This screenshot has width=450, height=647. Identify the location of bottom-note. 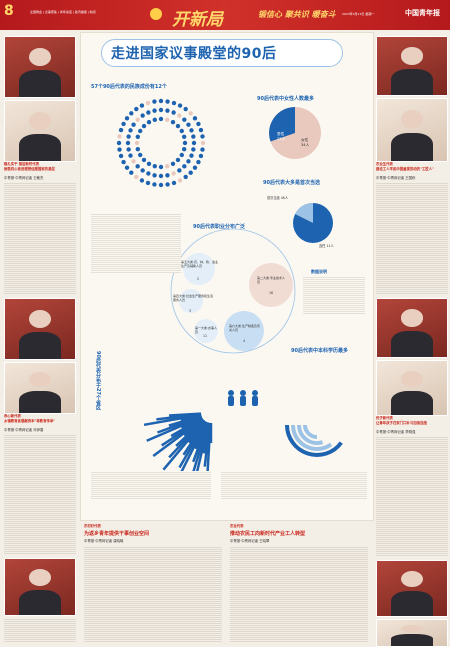
(294, 485).